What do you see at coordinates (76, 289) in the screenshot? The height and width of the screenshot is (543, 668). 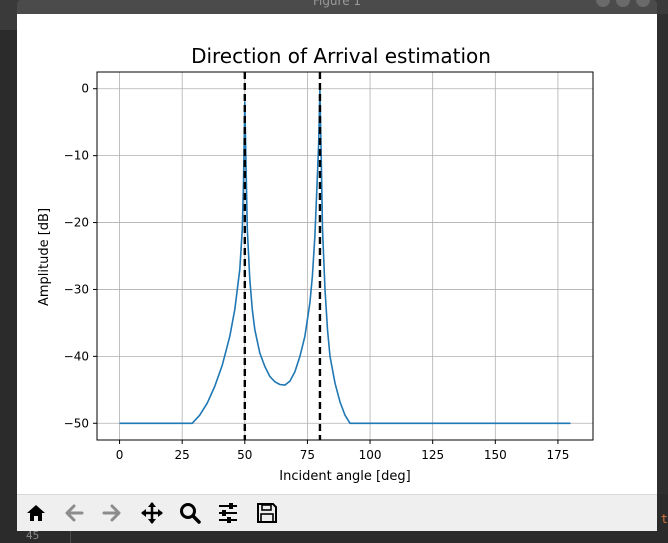 I see `y-tick-label: −30` at bounding box center [76, 289].